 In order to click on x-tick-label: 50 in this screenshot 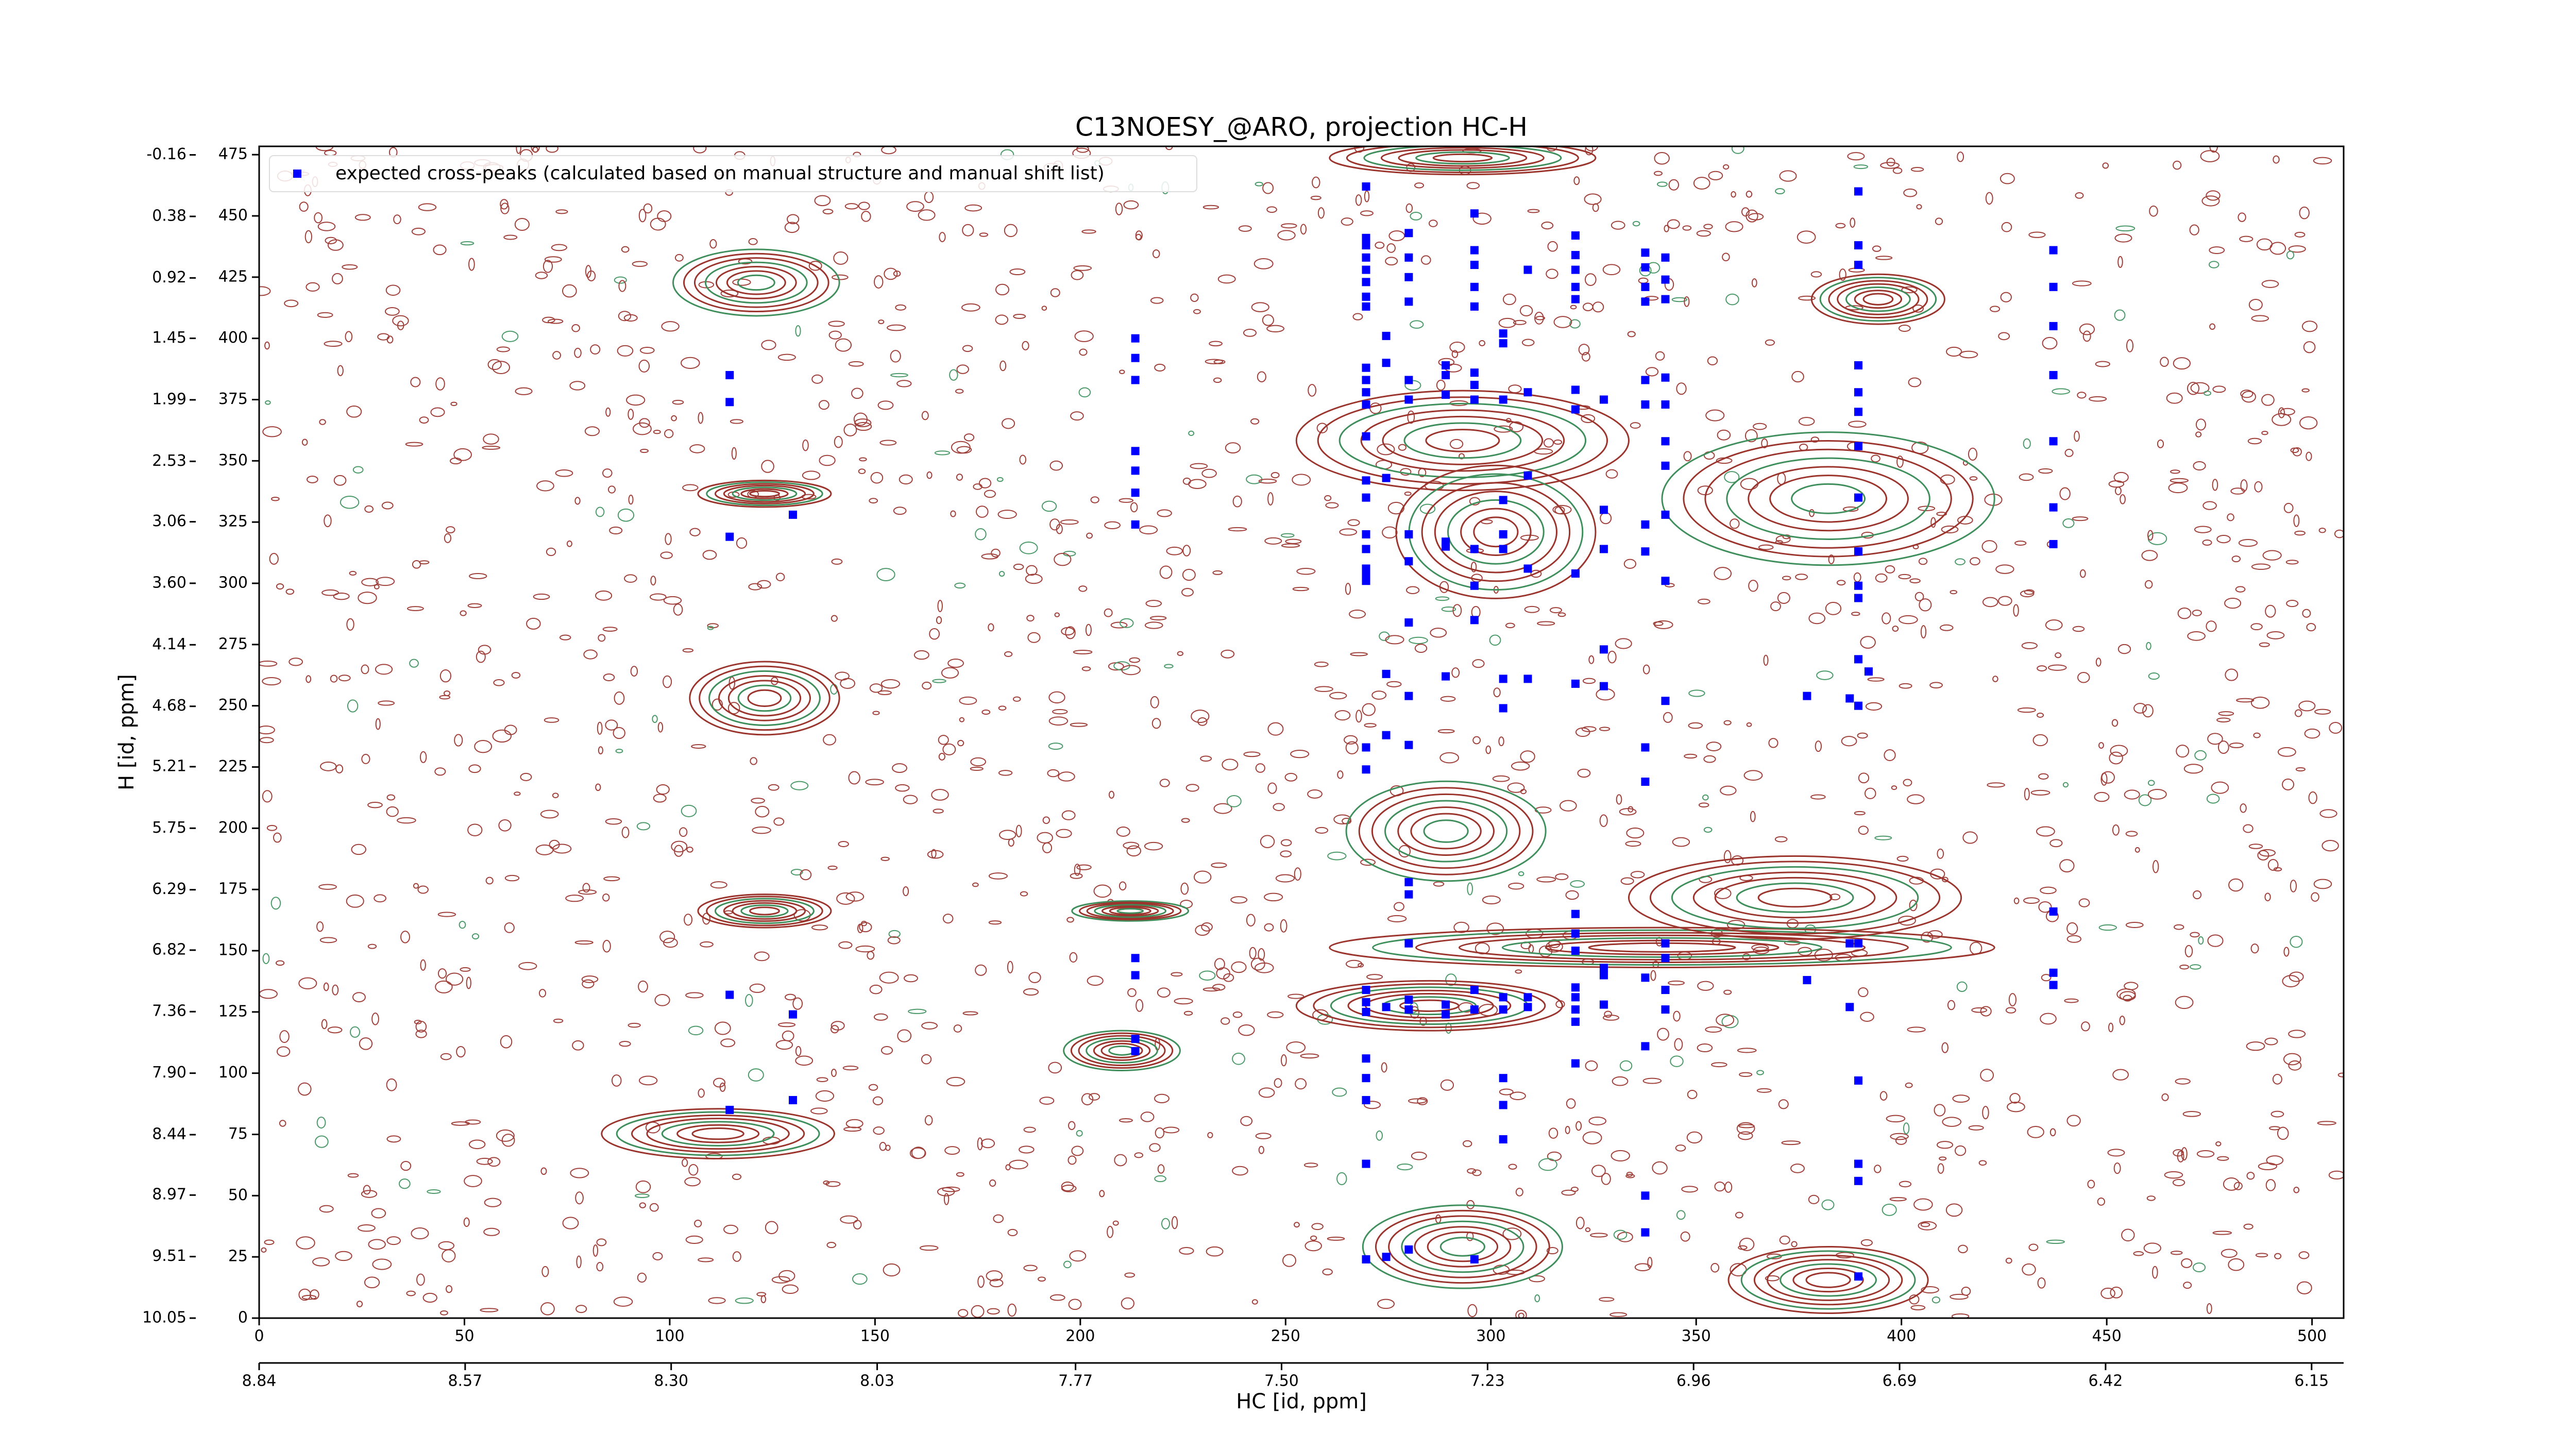, I will do `click(464, 1336)`.